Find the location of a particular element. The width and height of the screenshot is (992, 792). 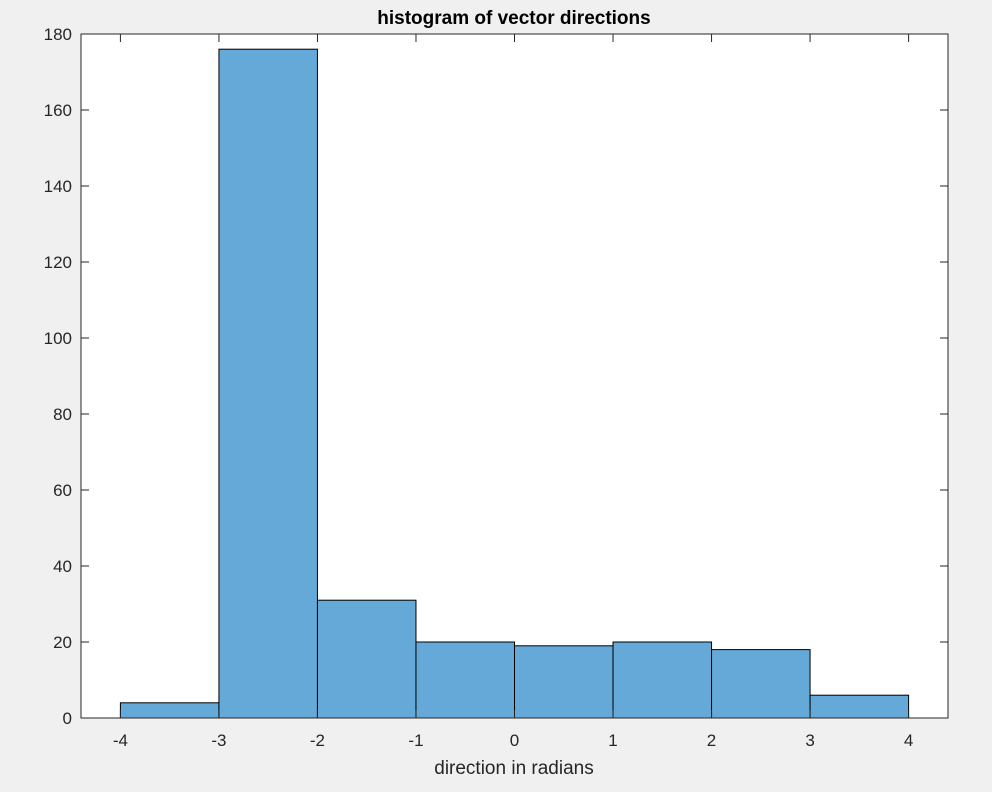

y-tick-label: 120 is located at coordinates (58, 262).